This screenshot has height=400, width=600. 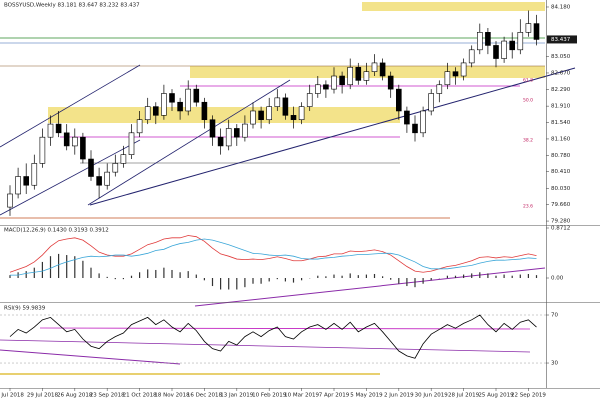 I want to click on x-tick-label: 30 Jun 2019, so click(x=432, y=396).